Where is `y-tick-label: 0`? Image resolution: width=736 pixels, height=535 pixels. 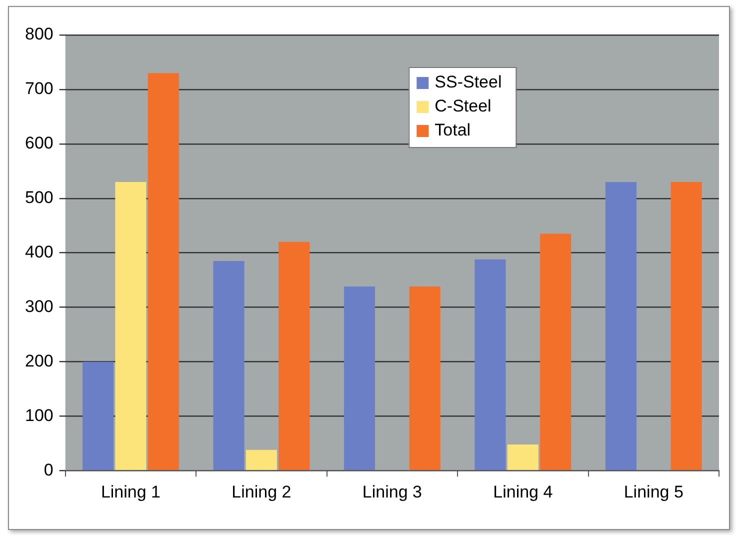
y-tick-label: 0 is located at coordinates (49, 470).